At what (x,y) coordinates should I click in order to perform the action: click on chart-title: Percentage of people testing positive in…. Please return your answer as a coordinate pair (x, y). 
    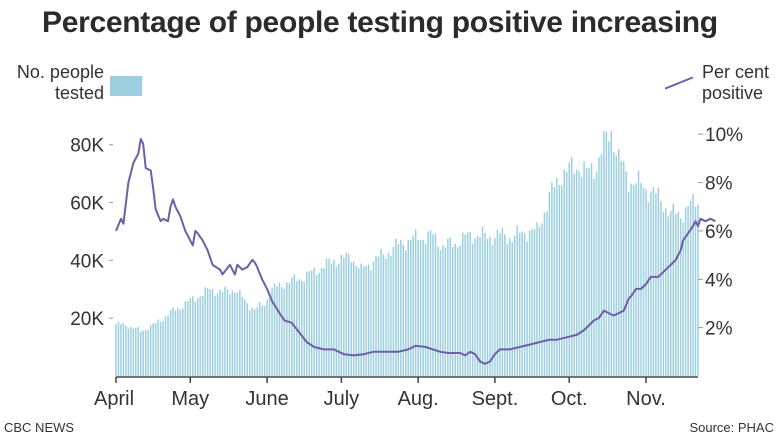
    Looking at the image, I should click on (380, 22).